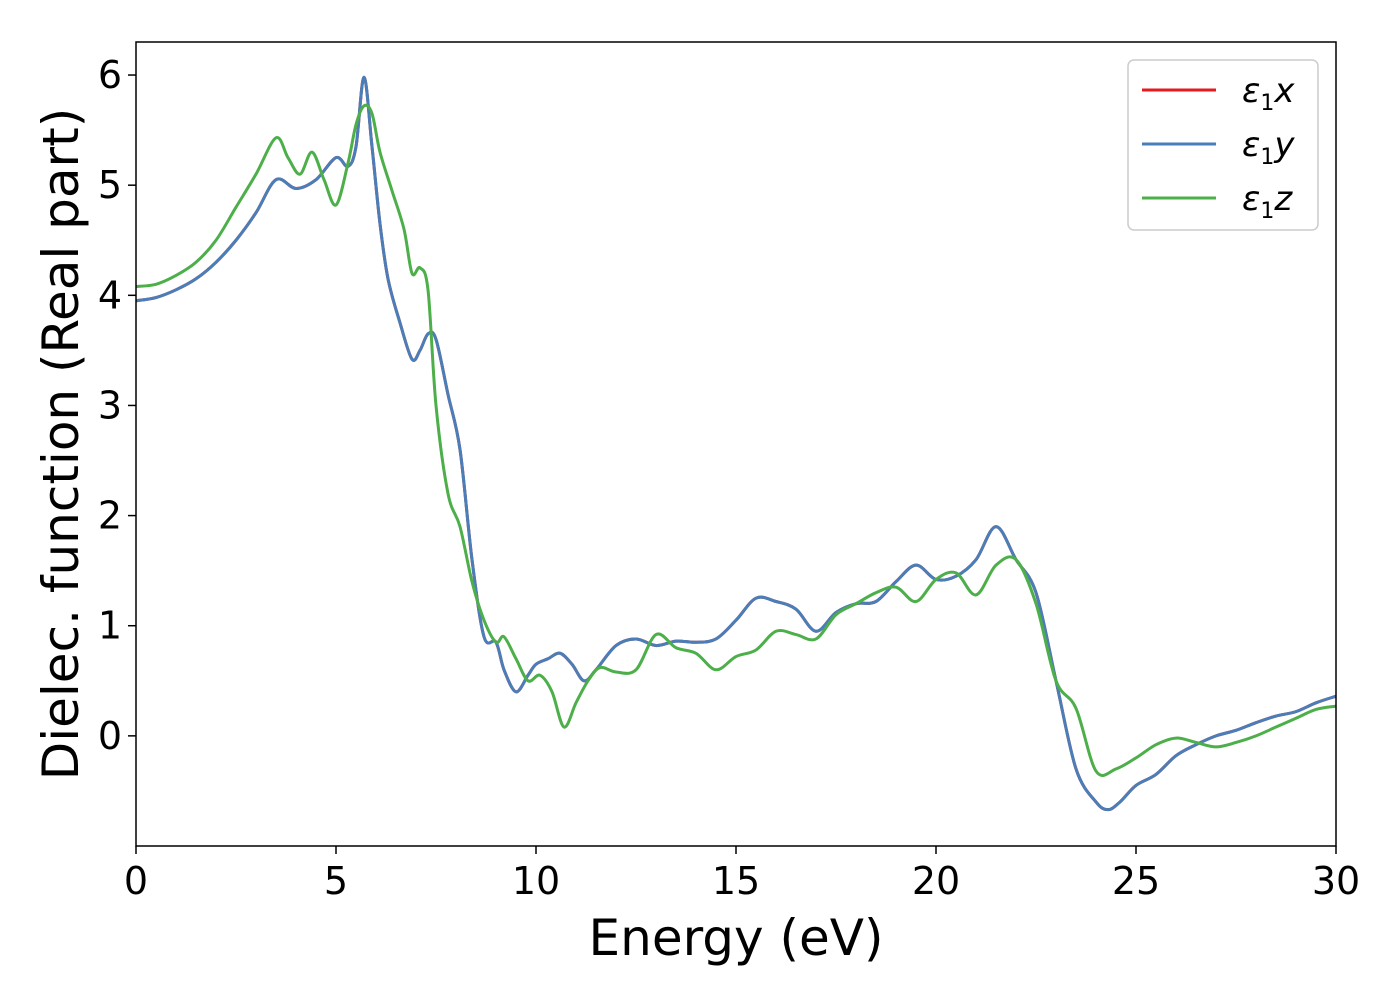 The width and height of the screenshot is (1400, 1000). I want to click on legend-label-y: ε1y, so click(1268, 147).